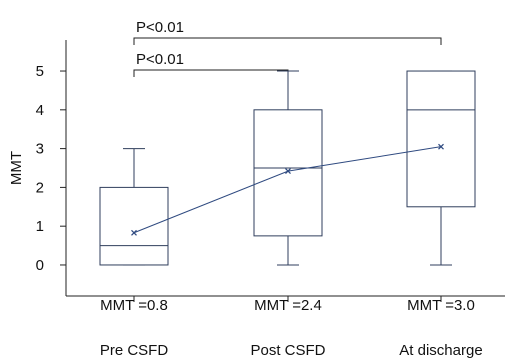 This screenshot has width=523, height=360. What do you see at coordinates (440, 350) in the screenshot?
I see `x-category-label: At discharge` at bounding box center [440, 350].